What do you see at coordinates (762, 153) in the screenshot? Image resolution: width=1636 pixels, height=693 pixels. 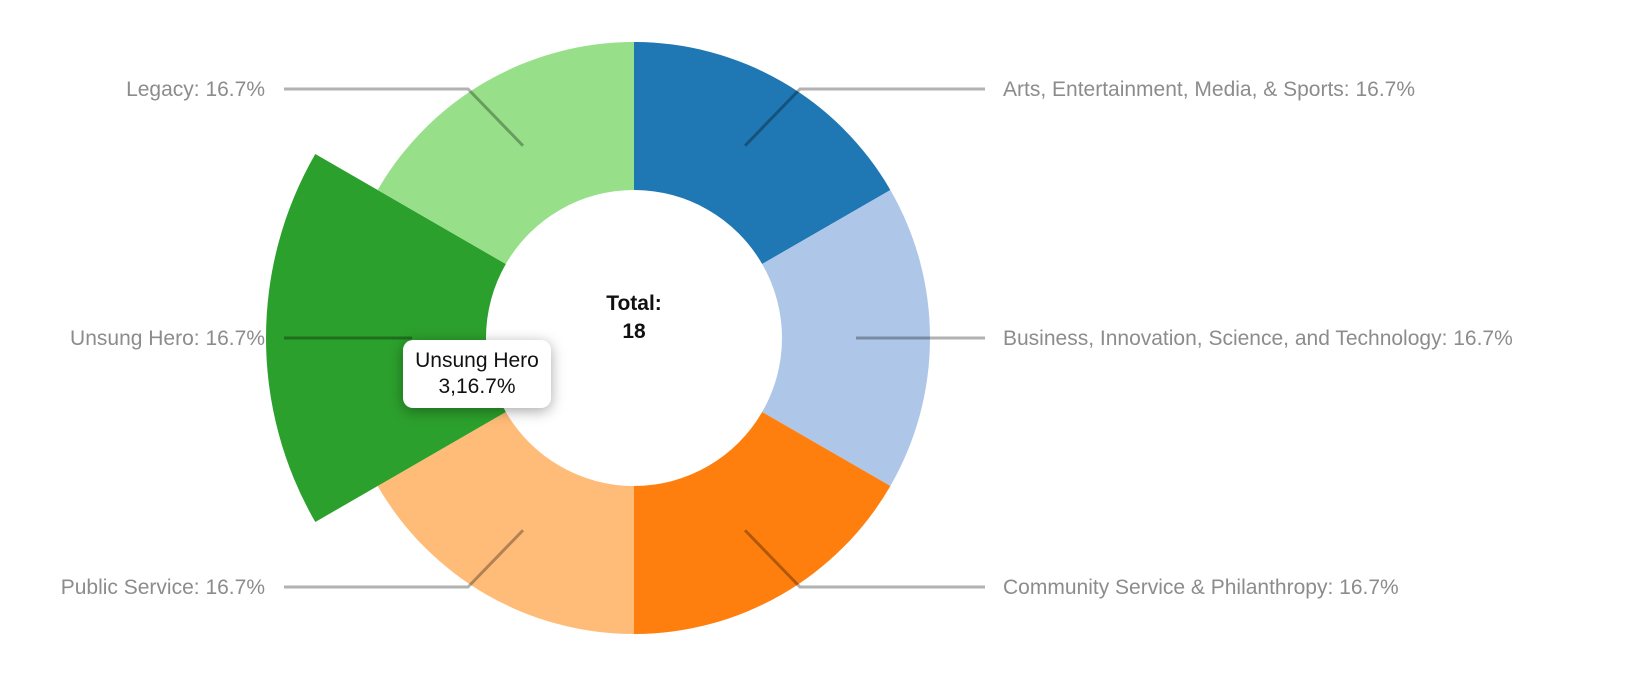 I see `slice-arts-entertainment-media-sports` at bounding box center [762, 153].